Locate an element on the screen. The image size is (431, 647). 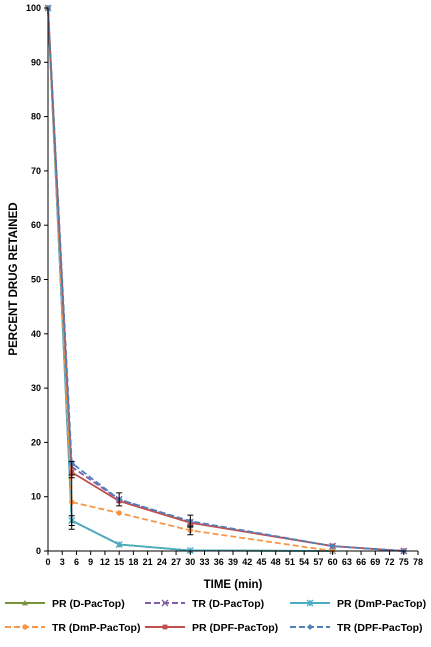
legend-label: PR (DmP-PacTop) is located at coordinates (381, 604).